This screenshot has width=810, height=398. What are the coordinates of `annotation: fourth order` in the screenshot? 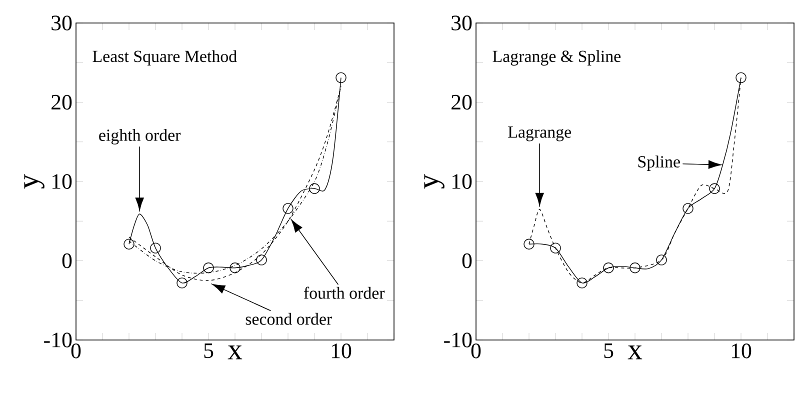 It's located at (344, 292).